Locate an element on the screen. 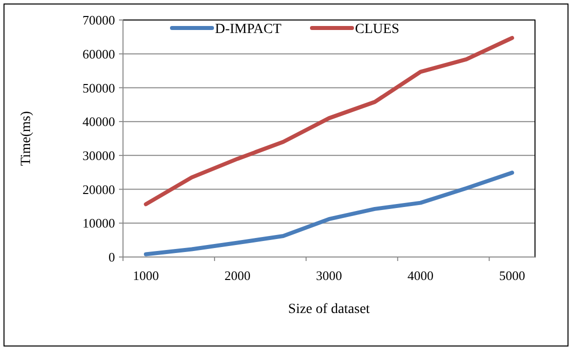  y-tick-label: 30000 is located at coordinates (98, 155).